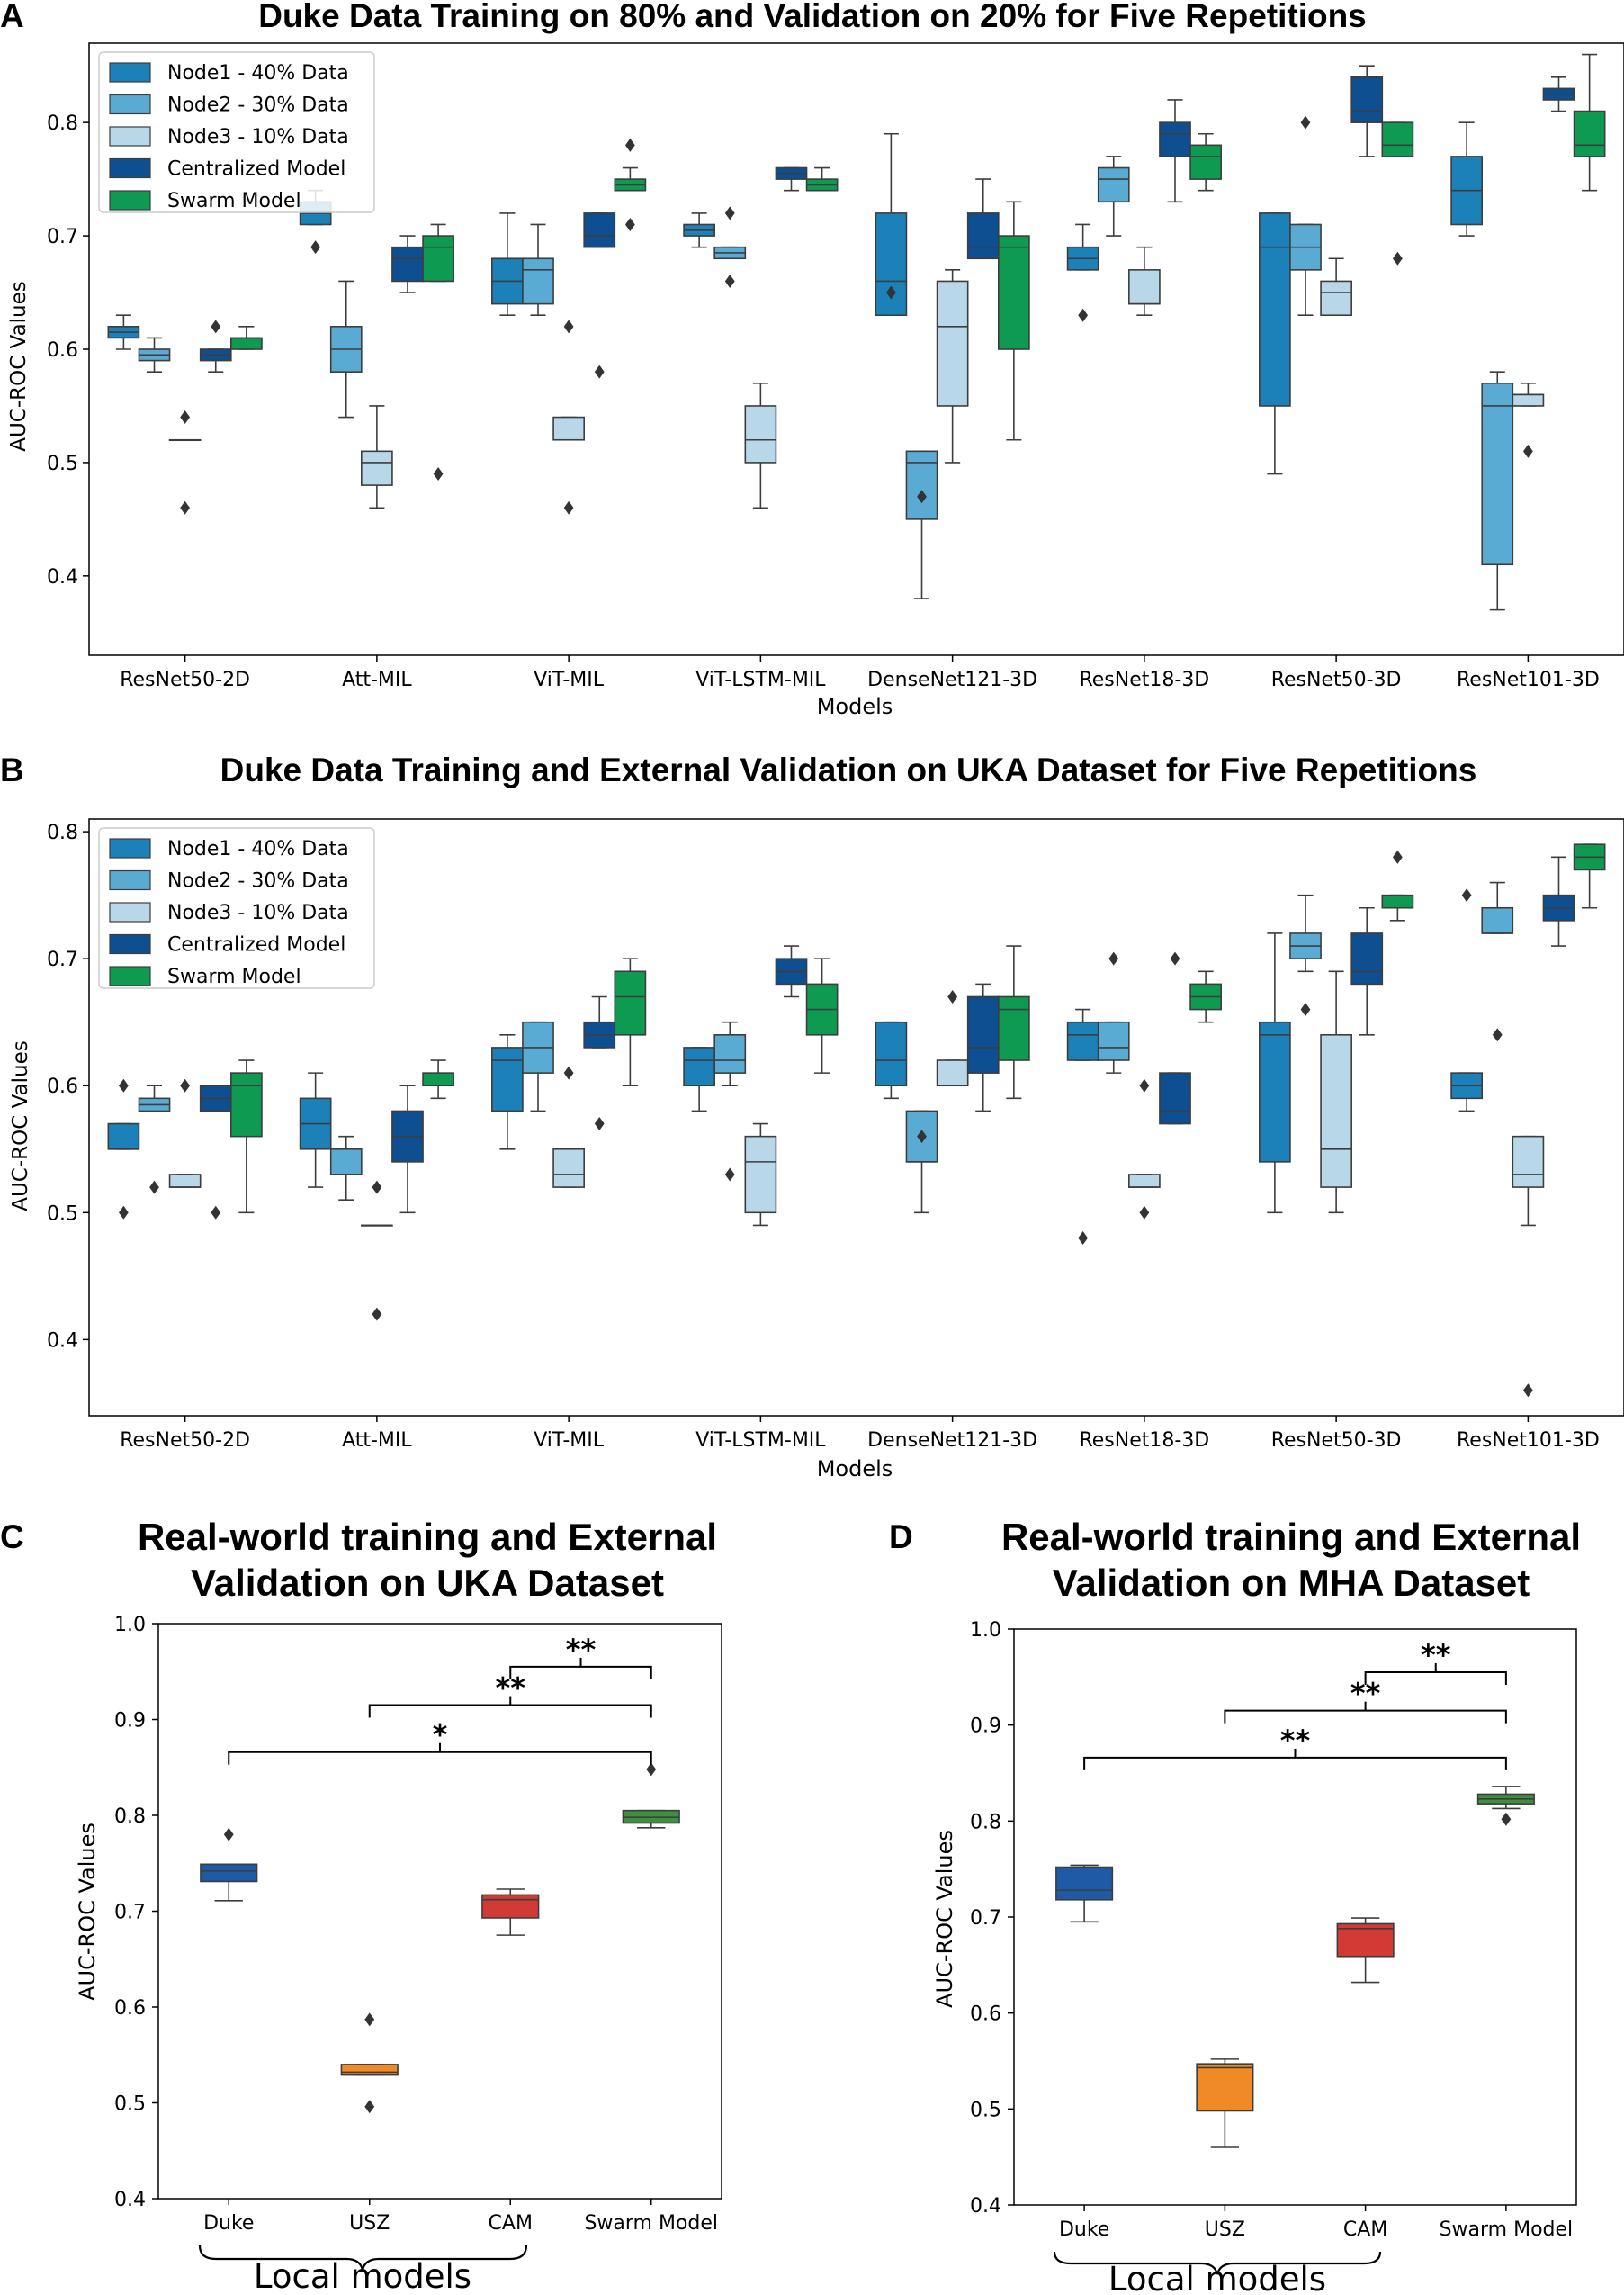 The width and height of the screenshot is (1624, 2295). What do you see at coordinates (985, 1630) in the screenshot?
I see `panel-d-ytick-label-6: 1.0` at bounding box center [985, 1630].